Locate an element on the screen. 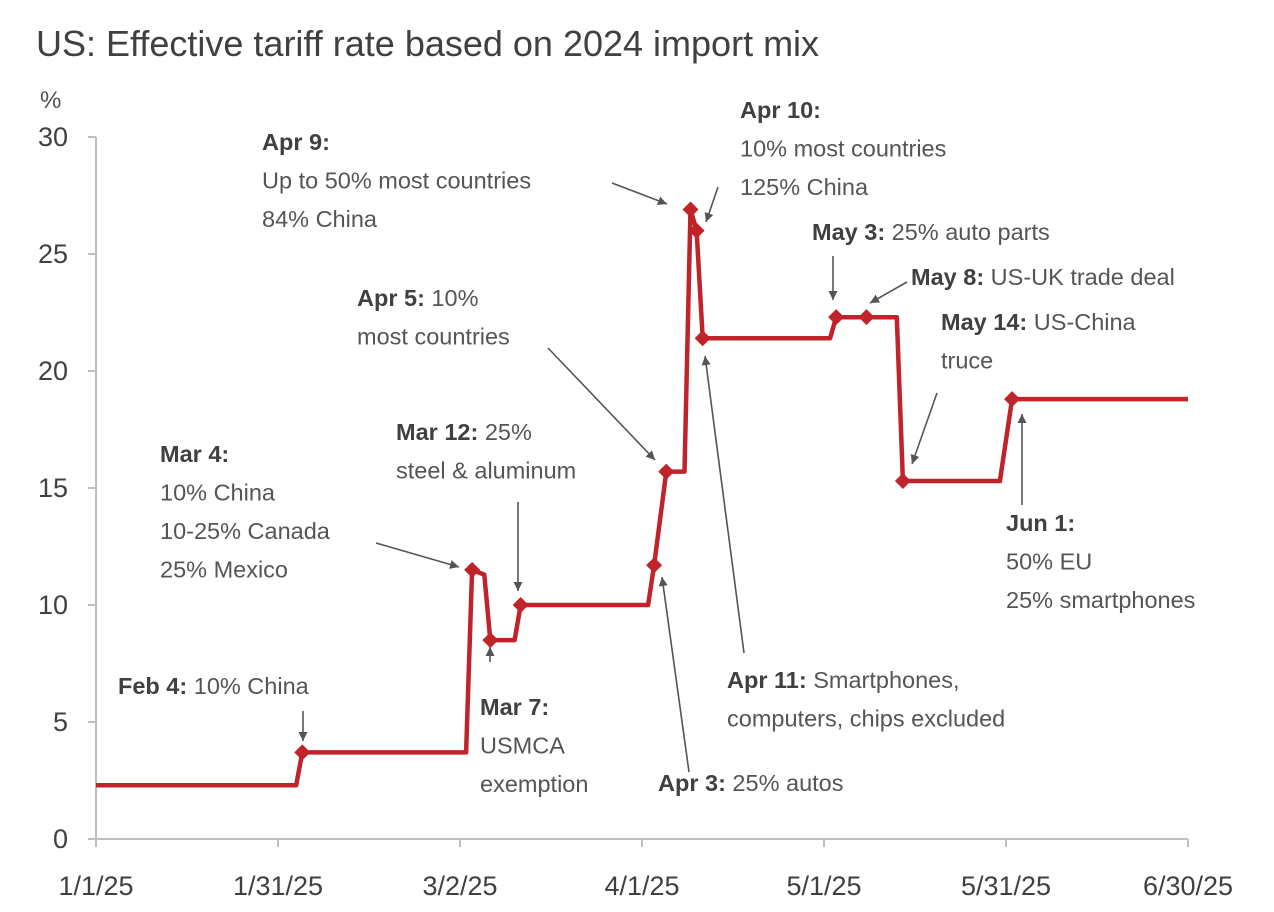 The image size is (1274, 912). x-tick-label: 1/1/25 is located at coordinates (95, 886).